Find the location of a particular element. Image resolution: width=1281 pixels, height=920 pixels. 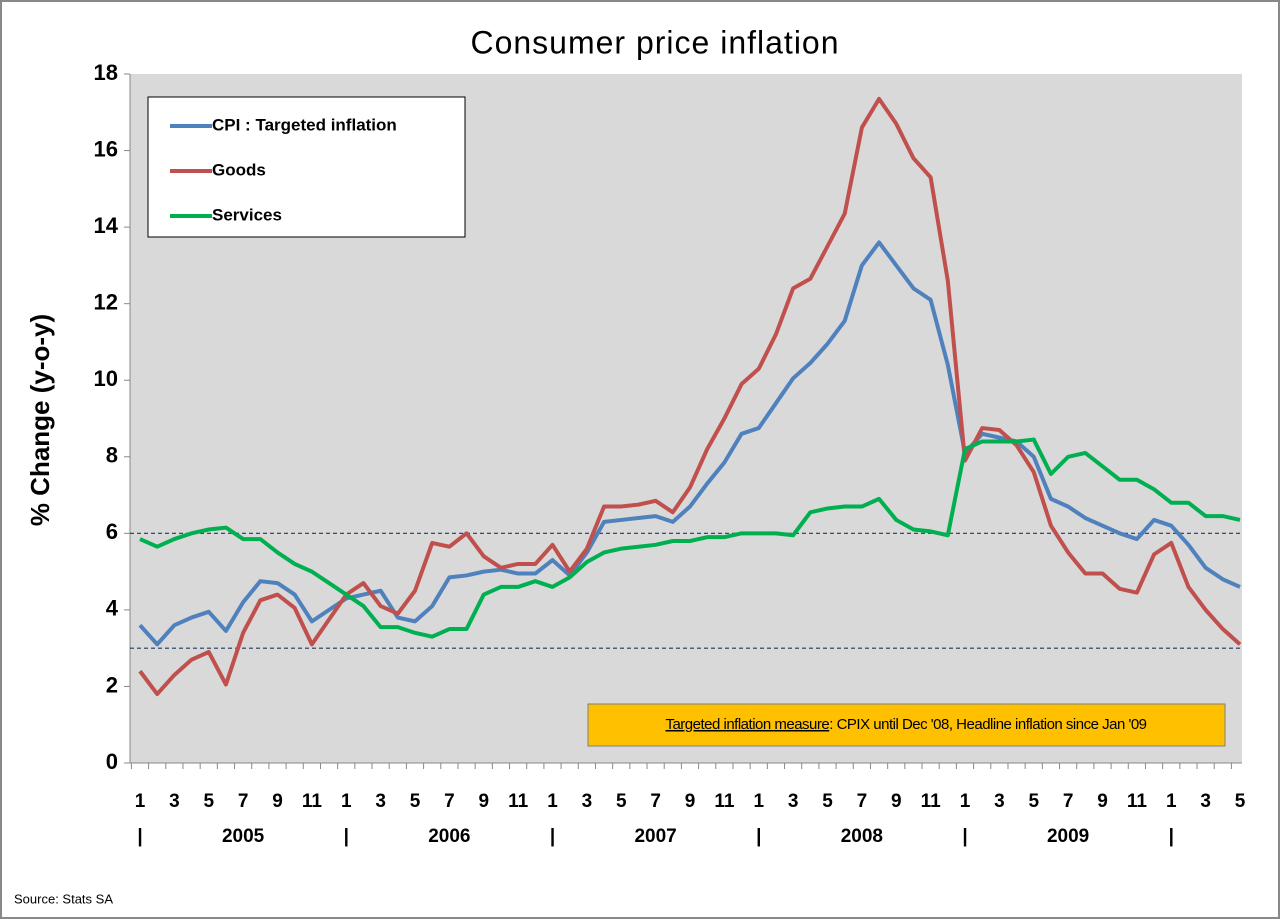

year-label: 2005 is located at coordinates (243, 836).